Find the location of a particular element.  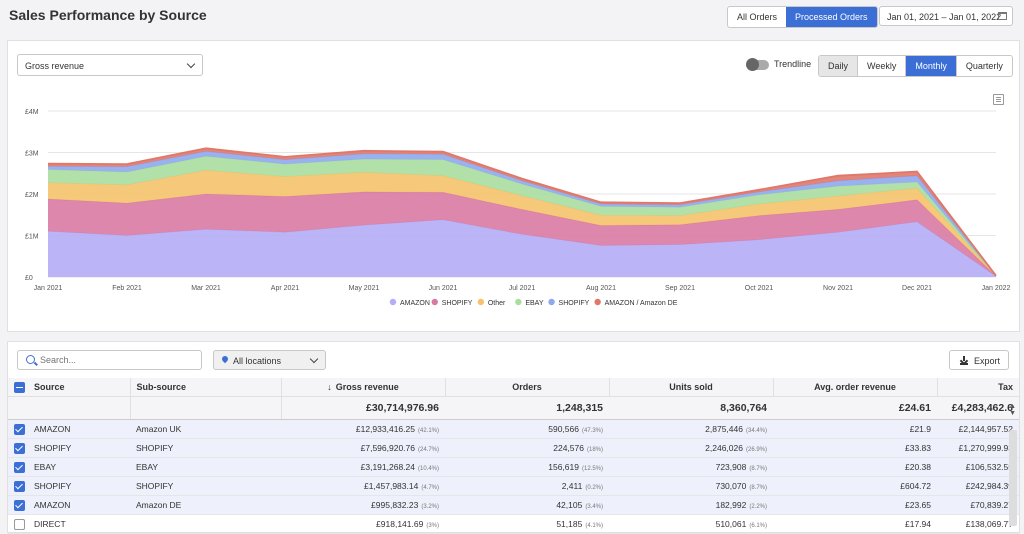

chart-menu-icon is located at coordinates (998, 99).